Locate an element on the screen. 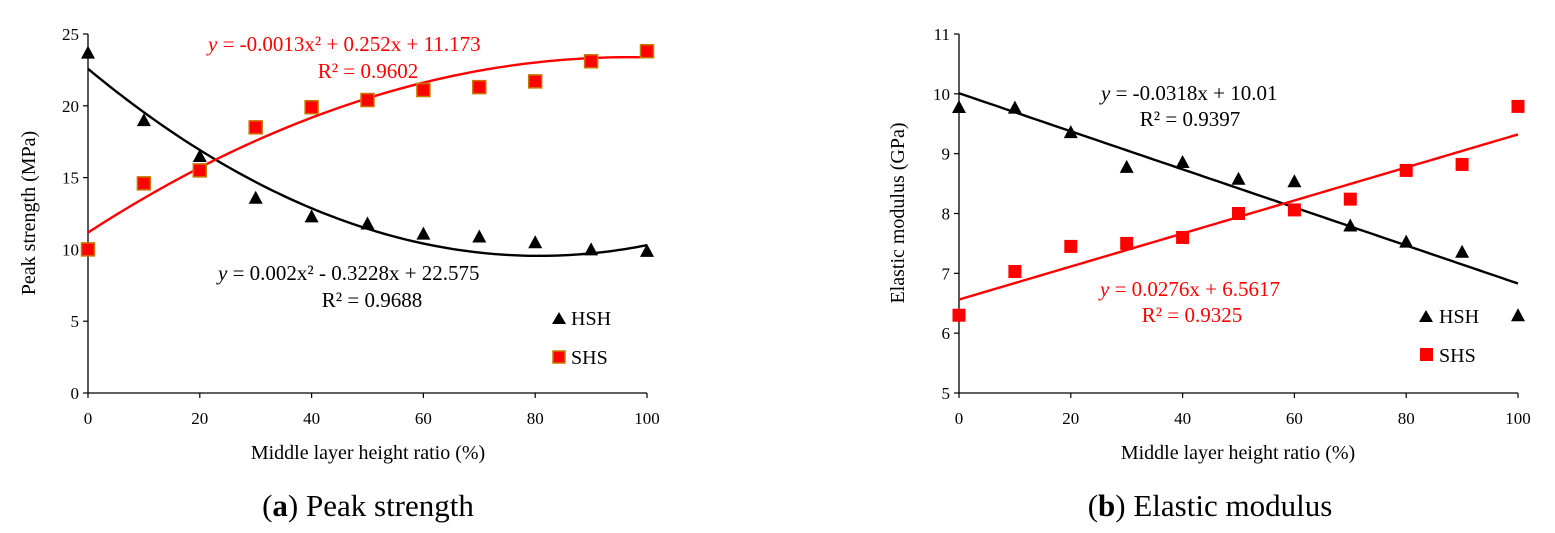  shs-fit-equation: y = 0.0276x + 6.5617 is located at coordinates (1189, 289).